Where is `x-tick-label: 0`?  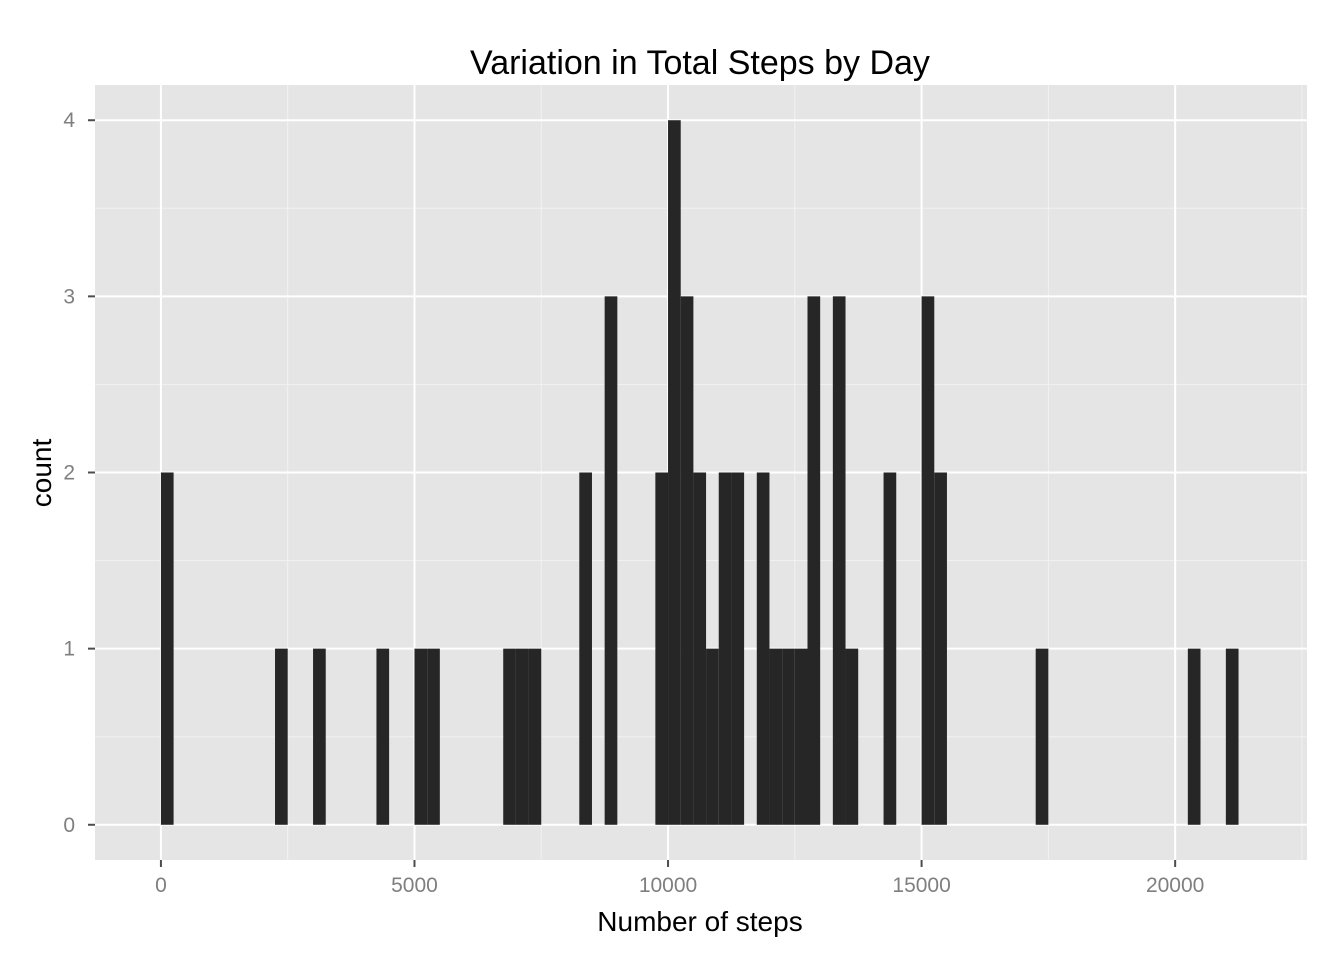 x-tick-label: 0 is located at coordinates (161, 885).